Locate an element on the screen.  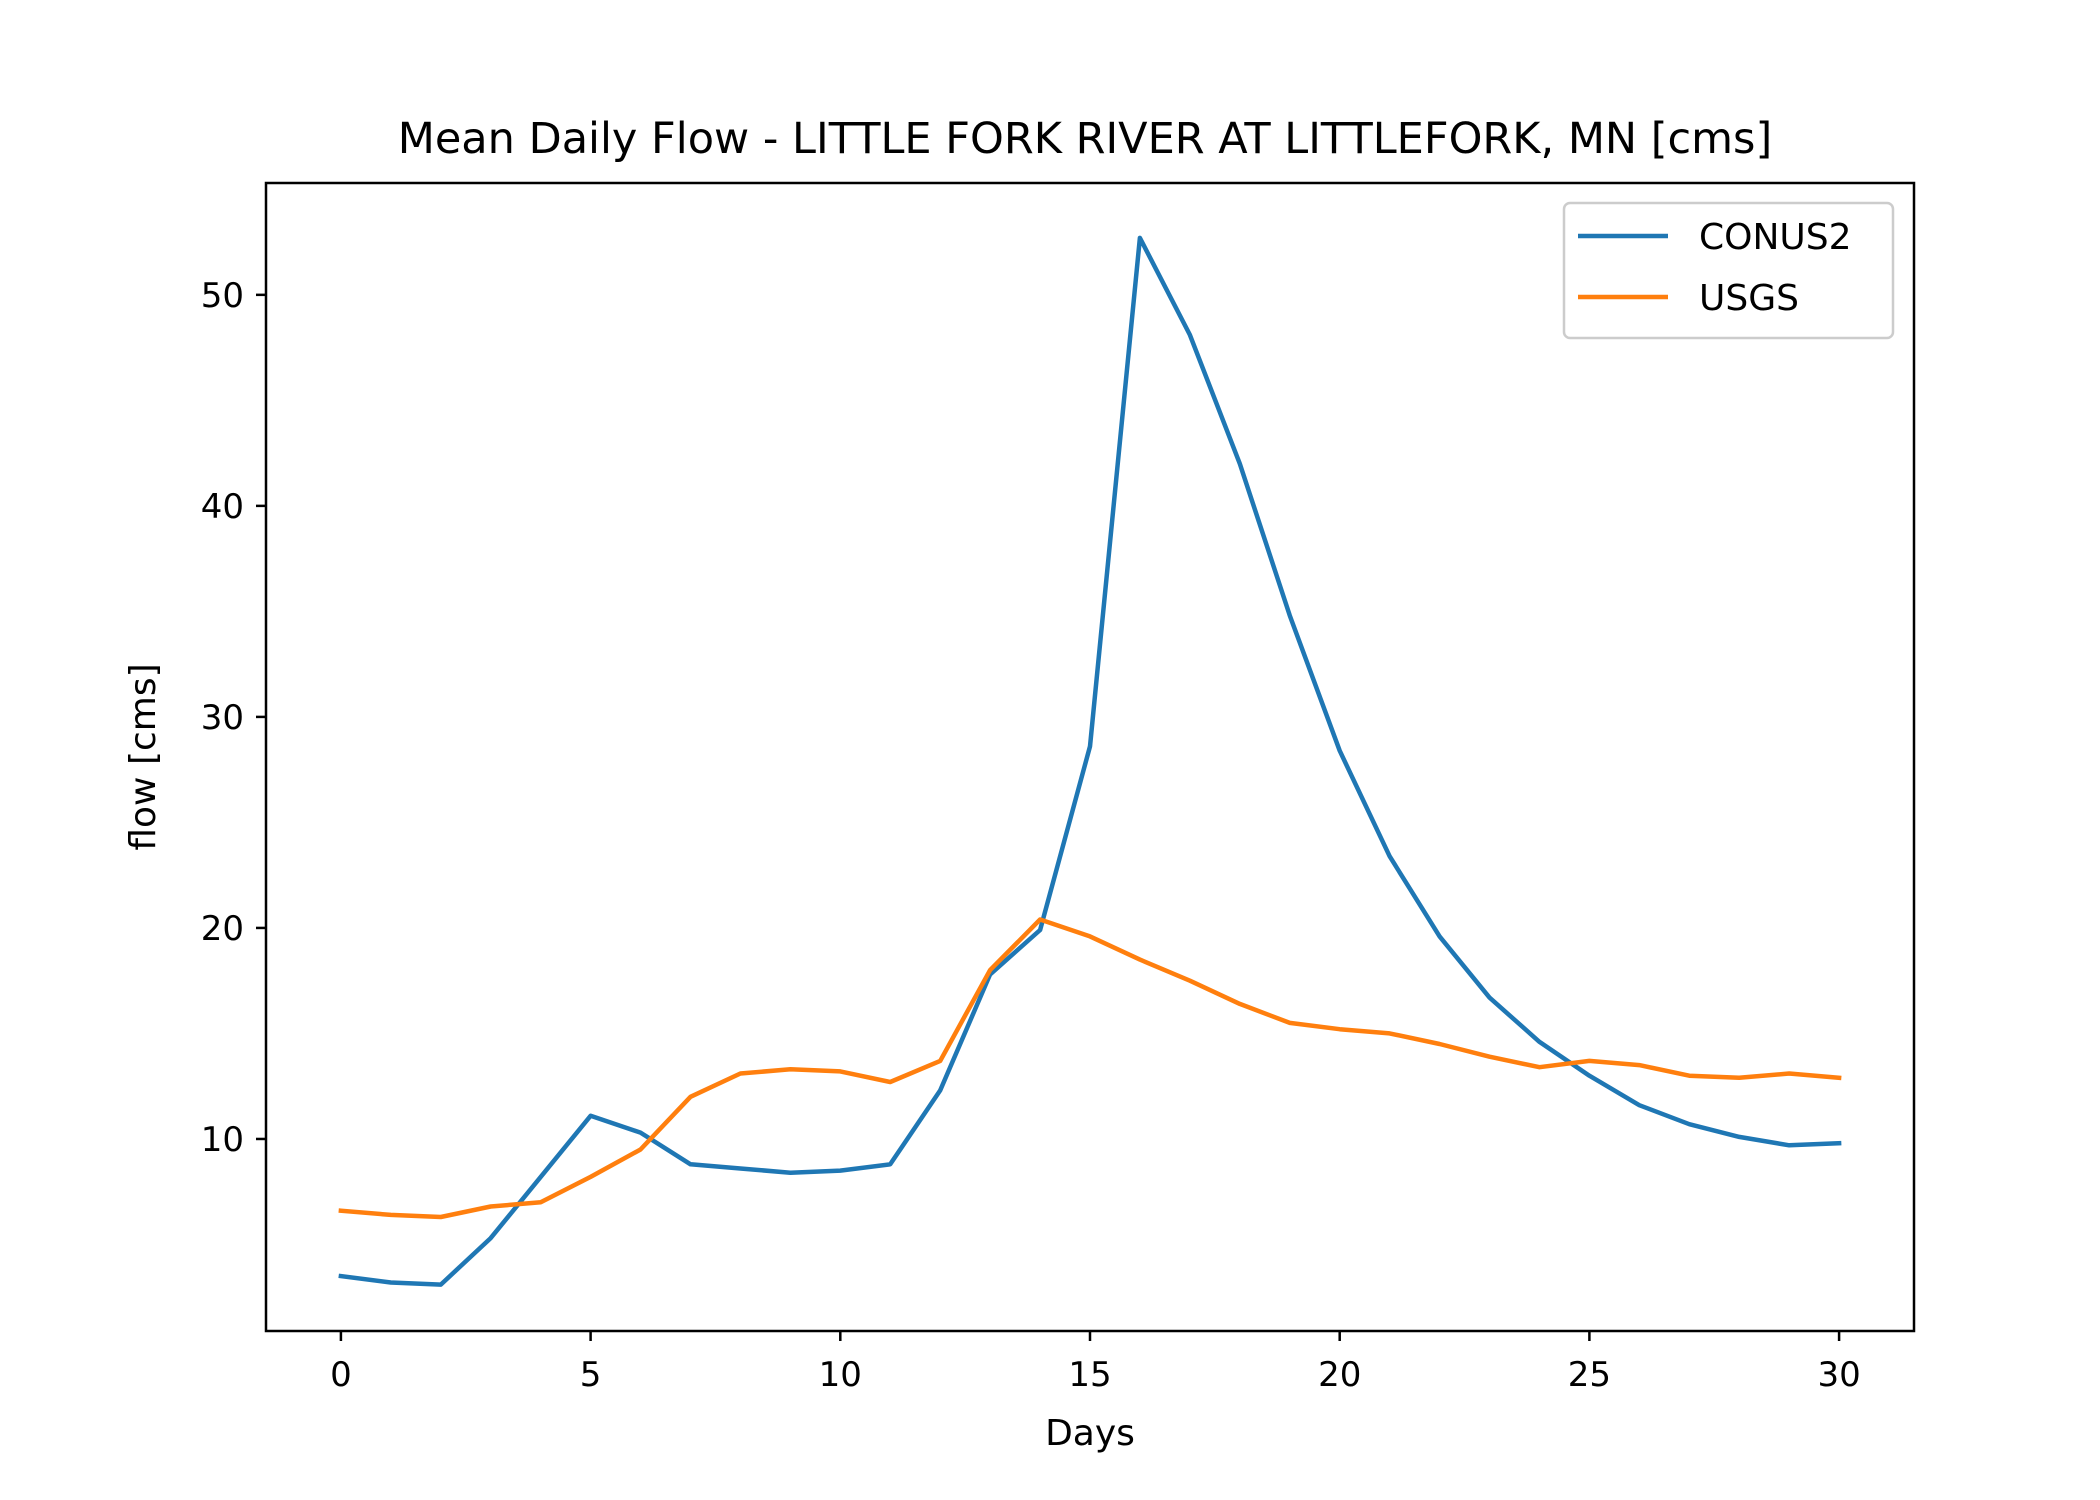
x-tick-label: 30 is located at coordinates (1838, 1375).